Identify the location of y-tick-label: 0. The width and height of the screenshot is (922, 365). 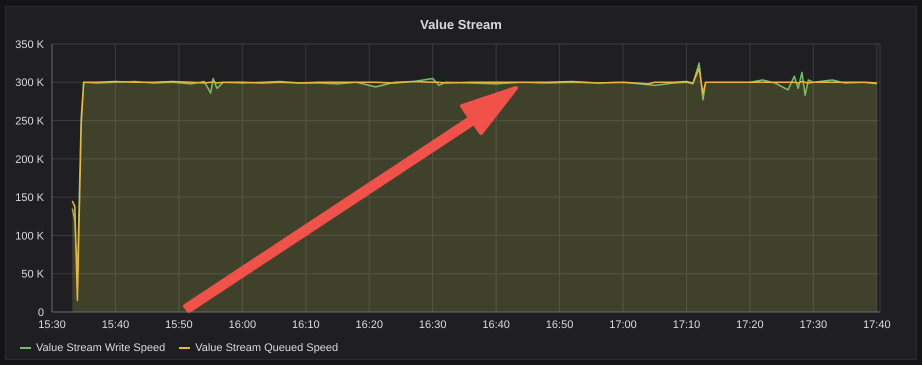
(41, 312).